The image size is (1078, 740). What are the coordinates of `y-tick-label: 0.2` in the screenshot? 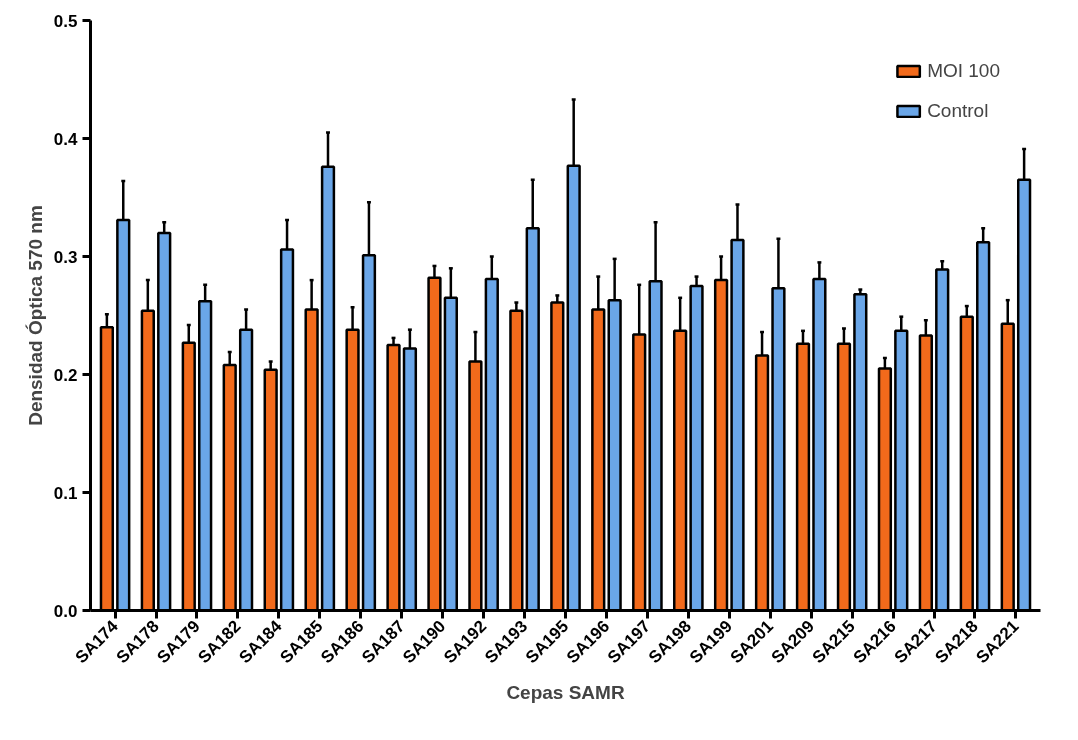 It's located at (65, 375).